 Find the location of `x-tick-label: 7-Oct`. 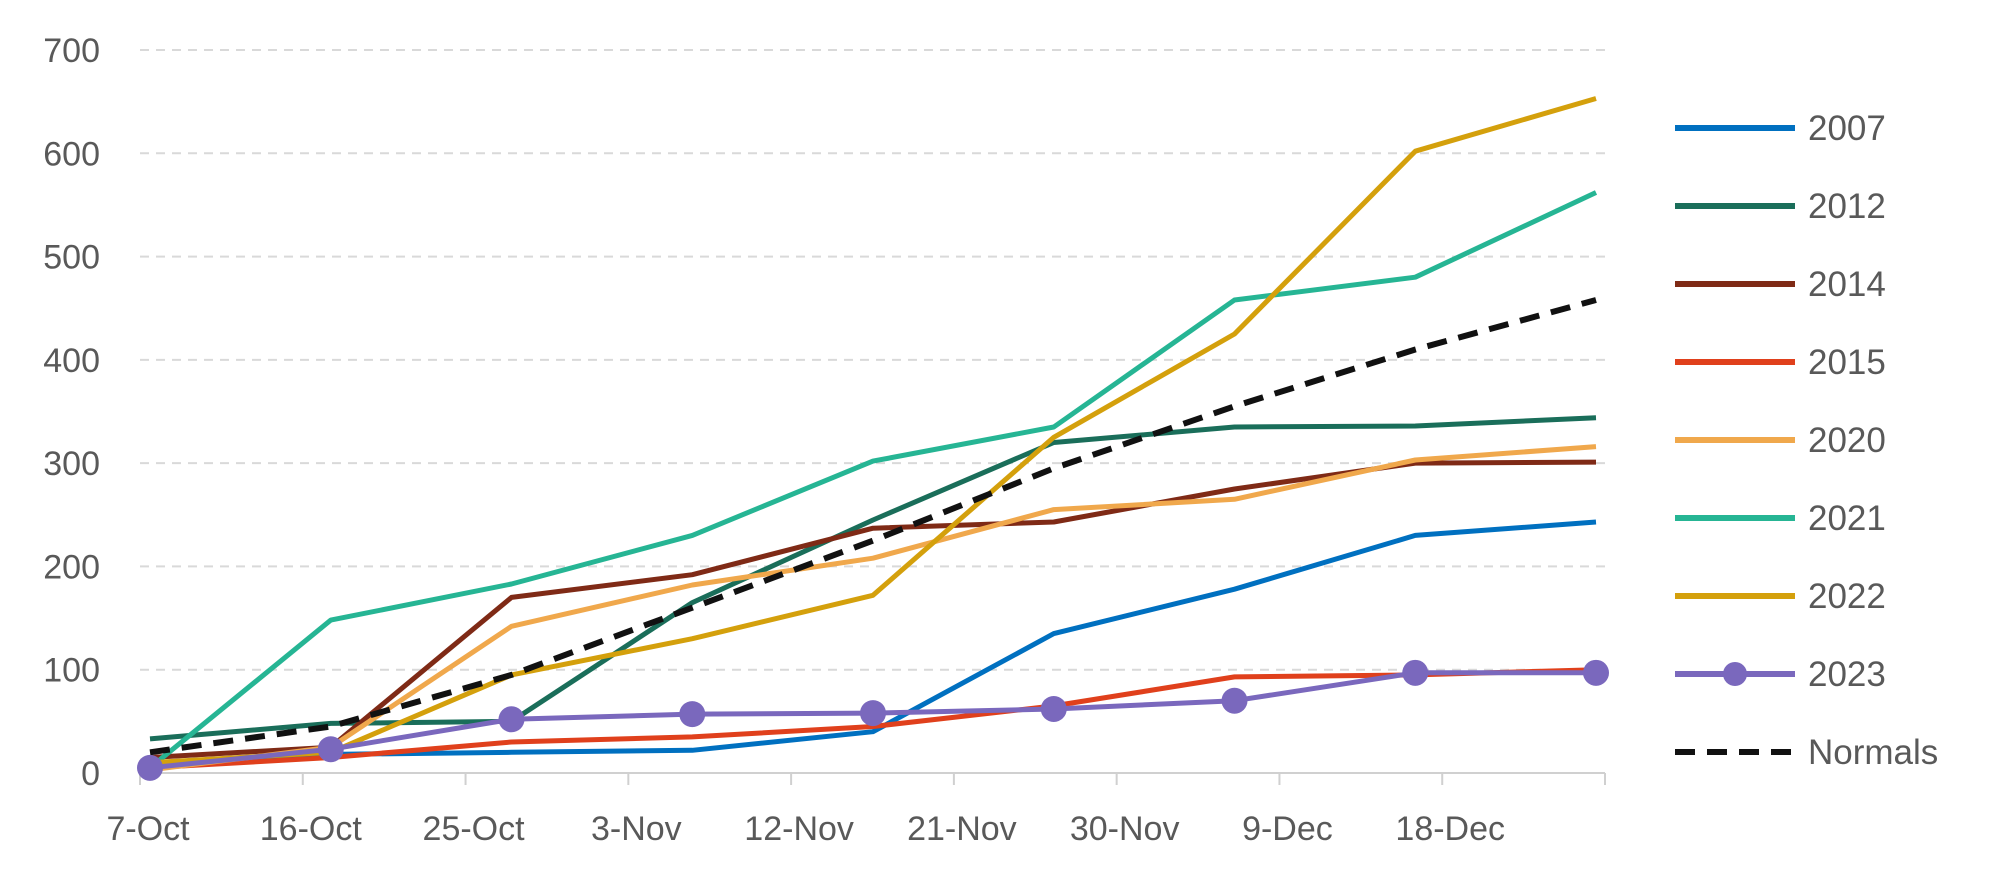

x-tick-label: 7-Oct is located at coordinates (148, 829).